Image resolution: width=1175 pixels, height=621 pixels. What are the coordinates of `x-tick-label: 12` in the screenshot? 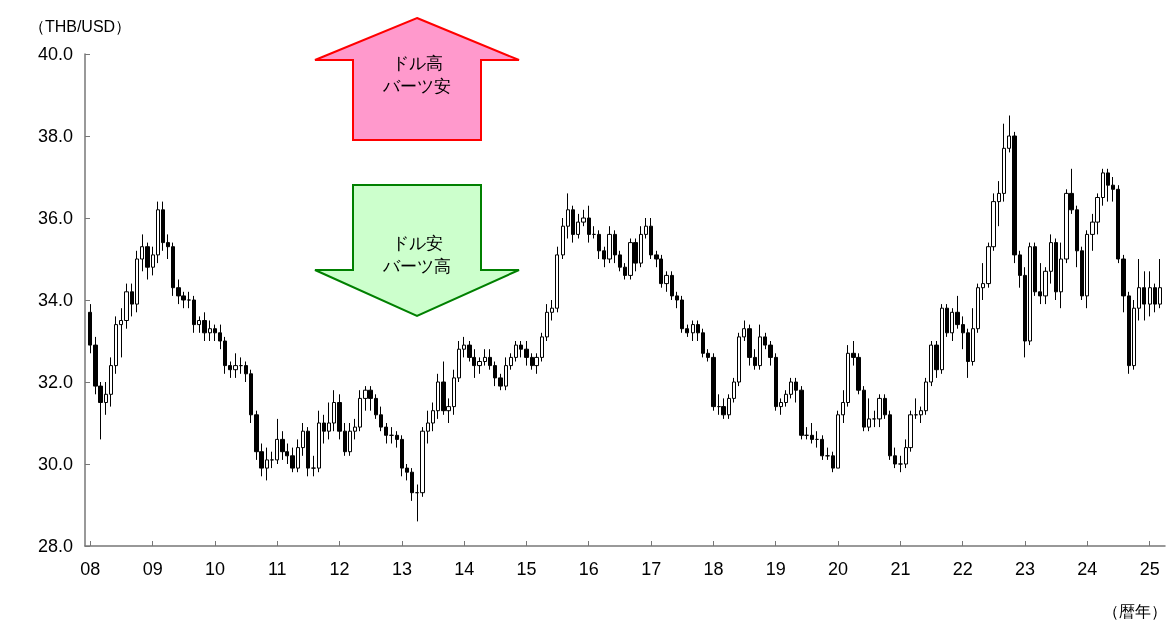 It's located at (339, 569).